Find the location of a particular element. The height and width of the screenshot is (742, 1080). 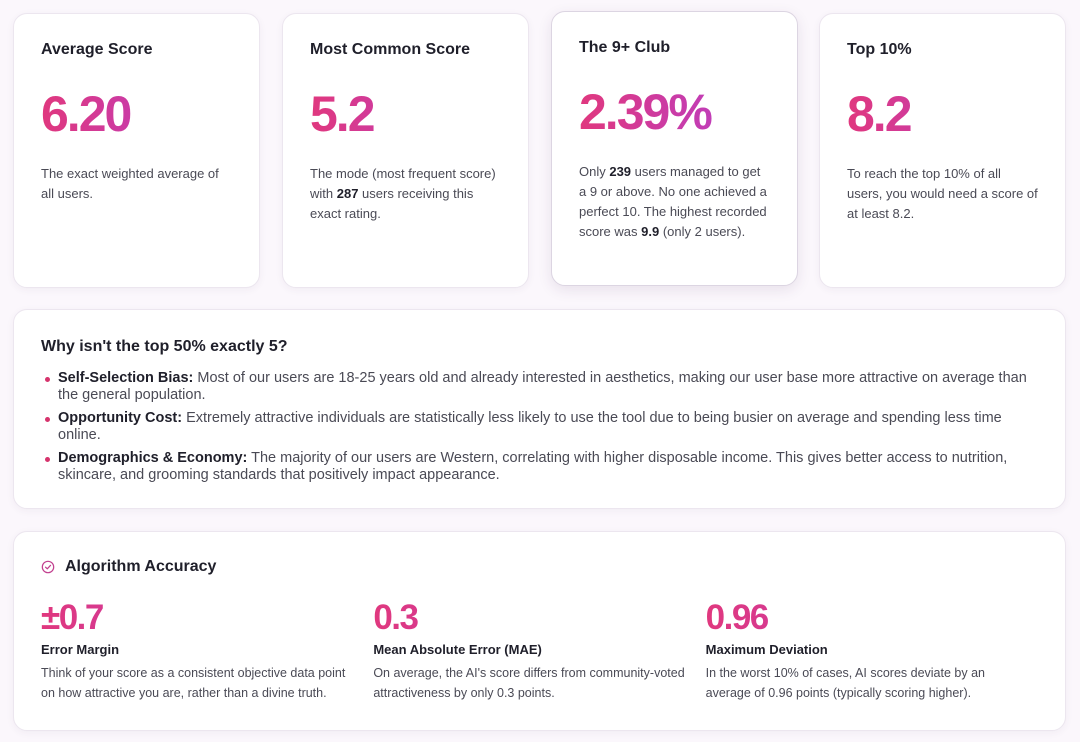

stat-value: 2.39% is located at coordinates (674, 112).